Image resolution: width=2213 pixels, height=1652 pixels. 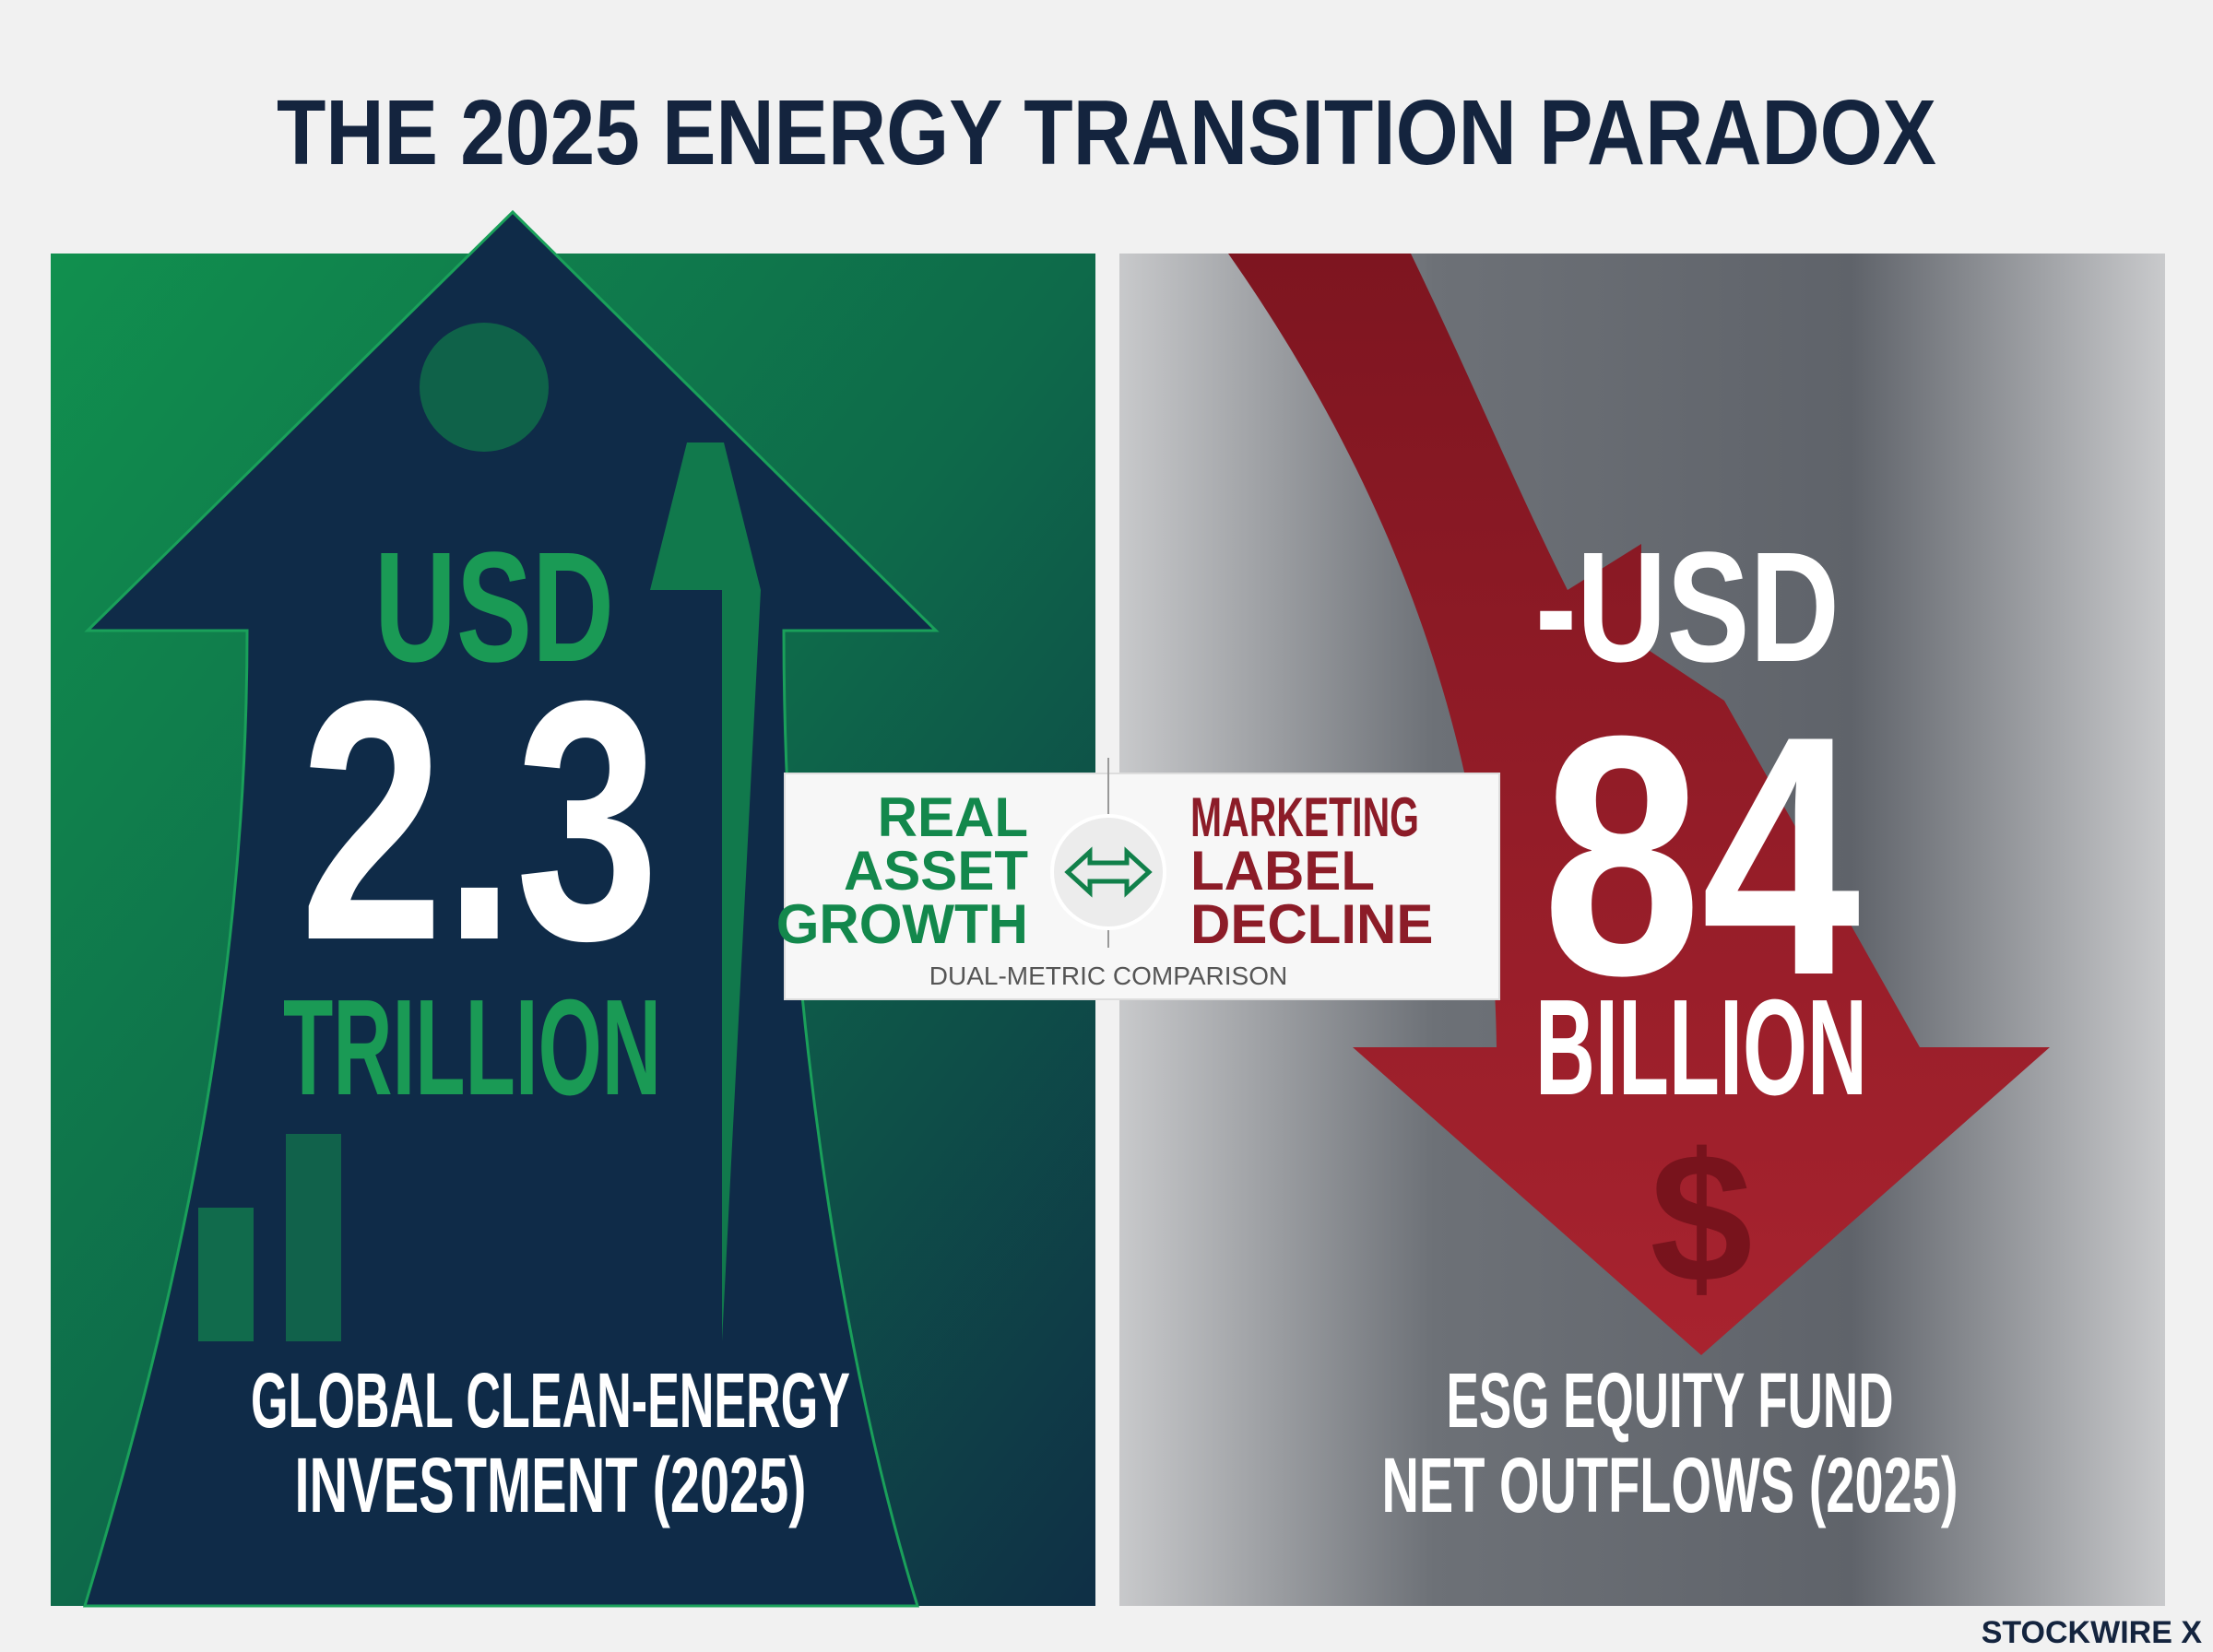 I want to click on title: THE 2025 ENERGY TRANSITION PARADOX, so click(x=1106, y=132).